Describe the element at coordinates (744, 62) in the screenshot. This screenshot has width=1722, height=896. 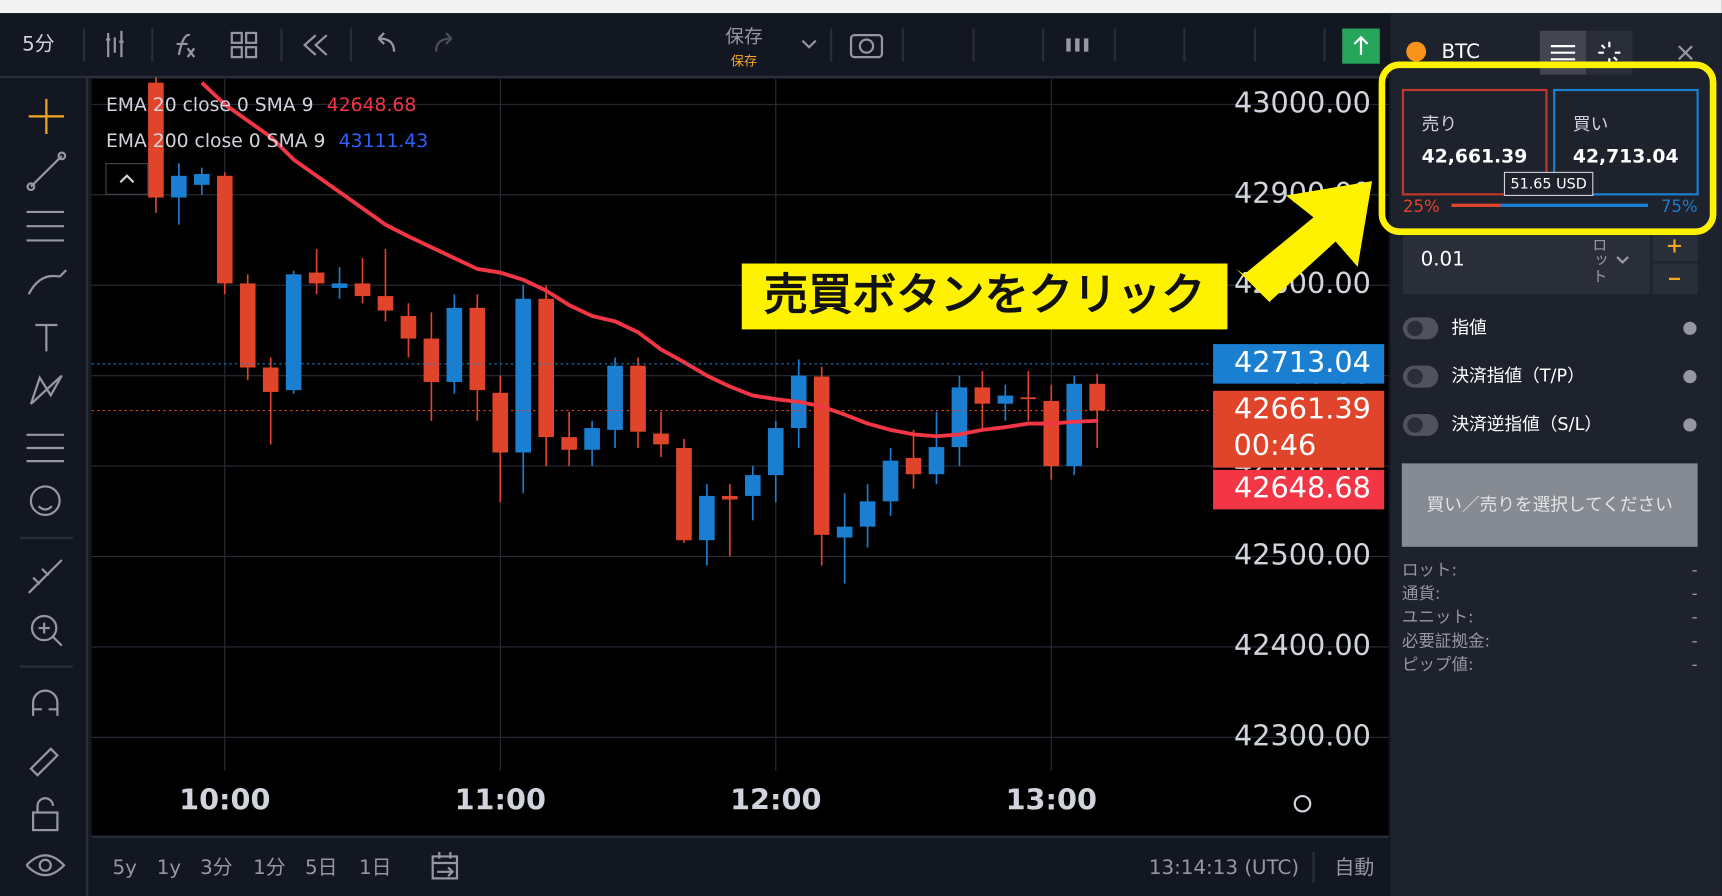
I see `save-status: 保存` at that location.